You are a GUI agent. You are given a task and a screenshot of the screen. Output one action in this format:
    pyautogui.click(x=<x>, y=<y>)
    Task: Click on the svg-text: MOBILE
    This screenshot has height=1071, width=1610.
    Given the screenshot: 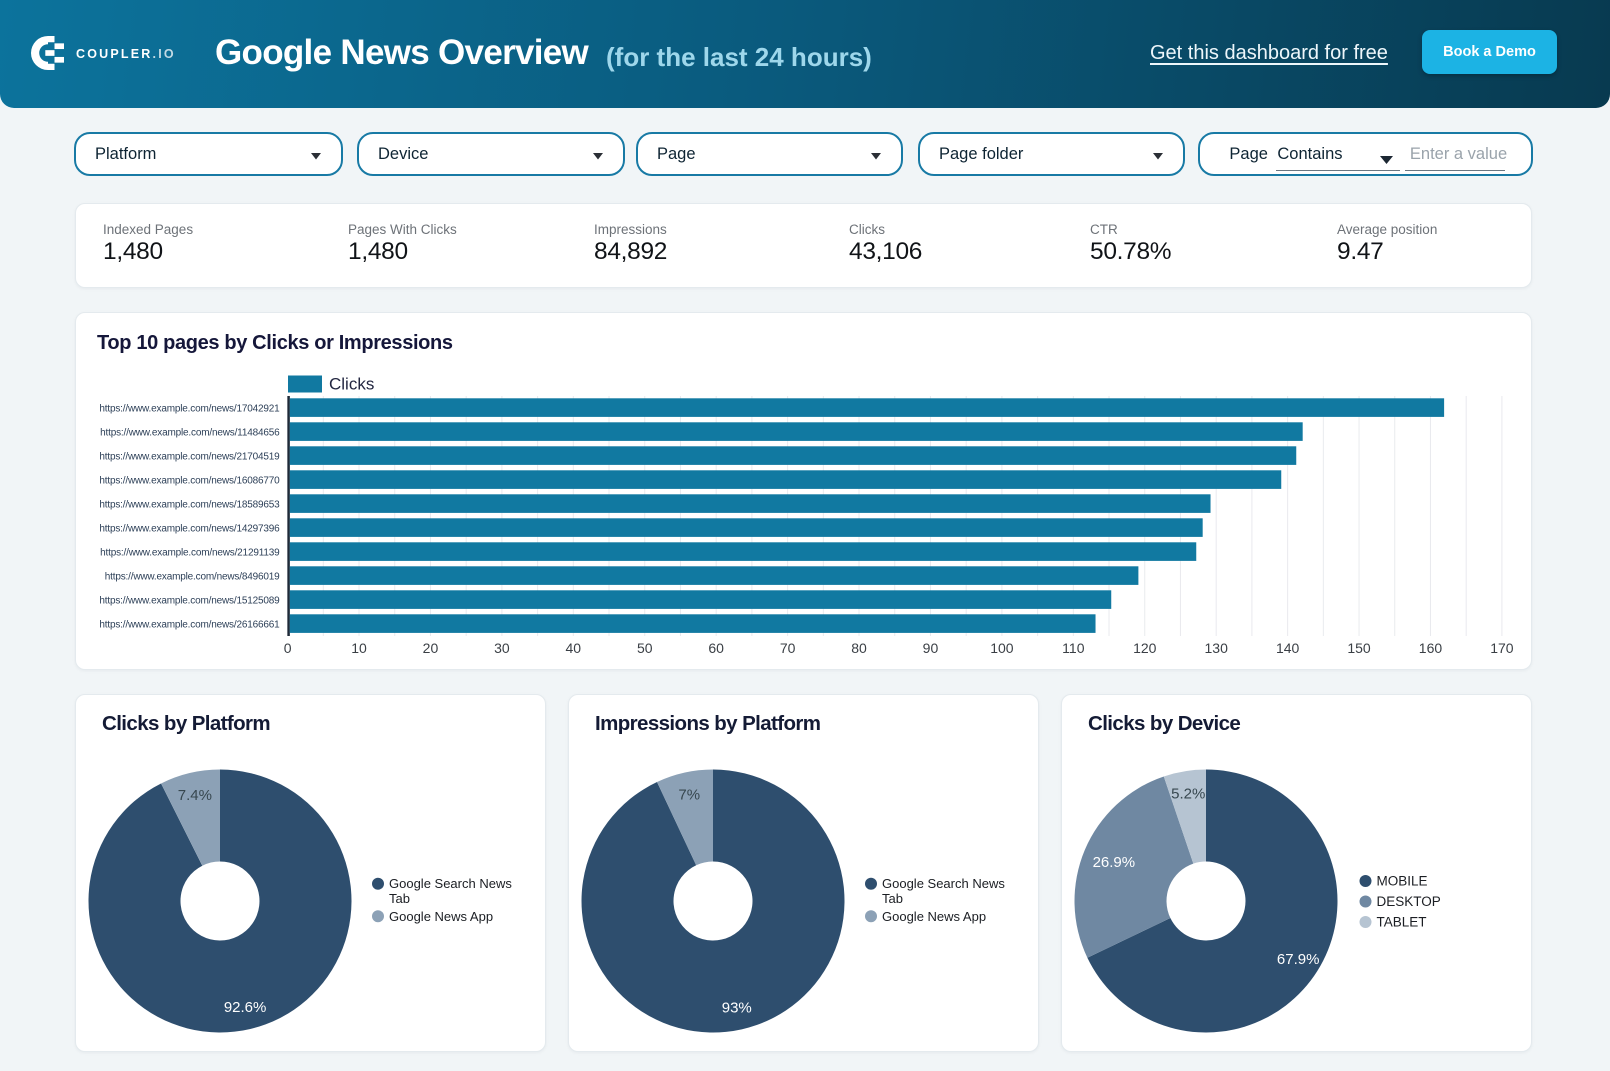 What is the action you would take?
    pyautogui.click(x=1402, y=881)
    